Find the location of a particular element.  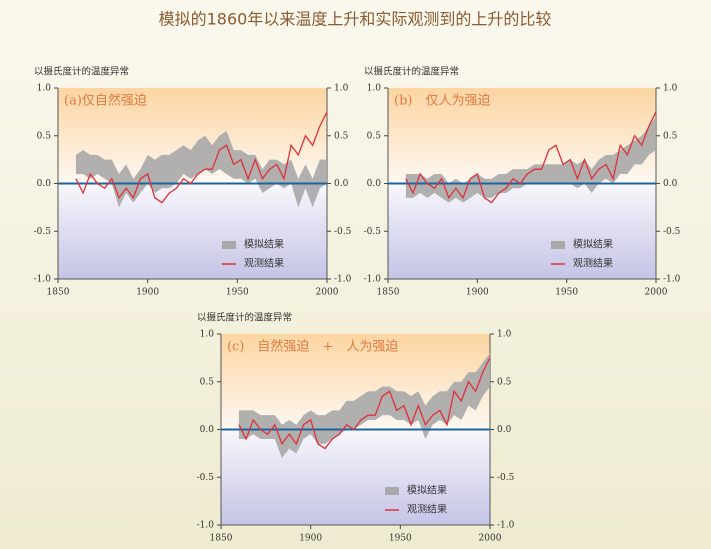

panel-title: (c) 自然强迫 + 人为强迫 is located at coordinates (312, 347).